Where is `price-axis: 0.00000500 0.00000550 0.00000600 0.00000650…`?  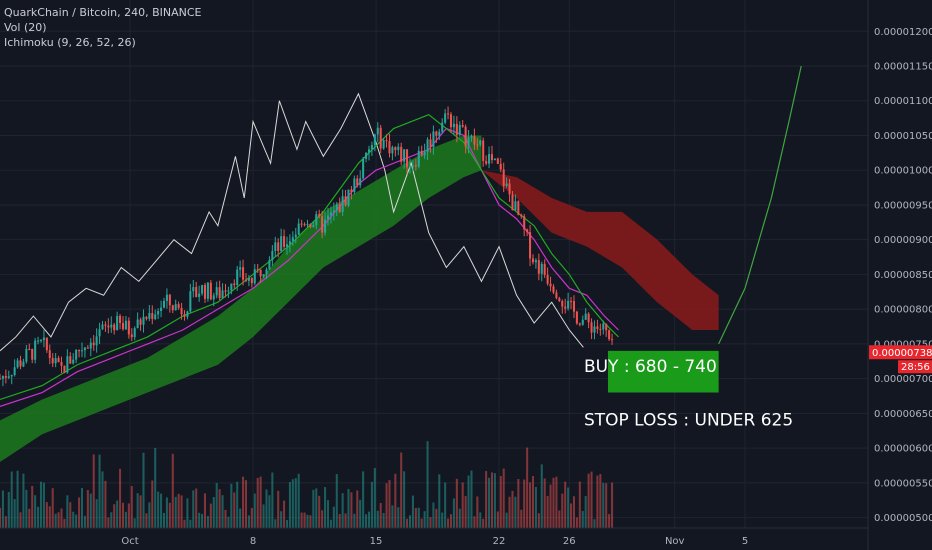 price-axis: 0.00000500 0.00000550 0.00000600 0.00000650… is located at coordinates (899, 275).